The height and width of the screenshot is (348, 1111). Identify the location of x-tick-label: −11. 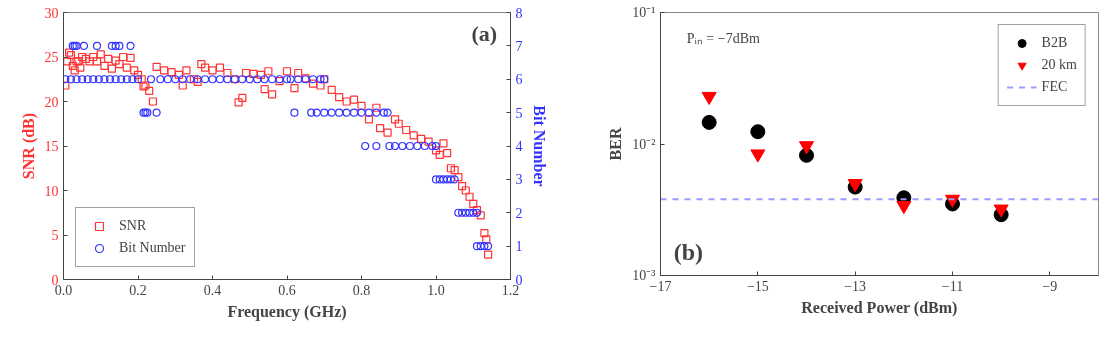
(952, 286).